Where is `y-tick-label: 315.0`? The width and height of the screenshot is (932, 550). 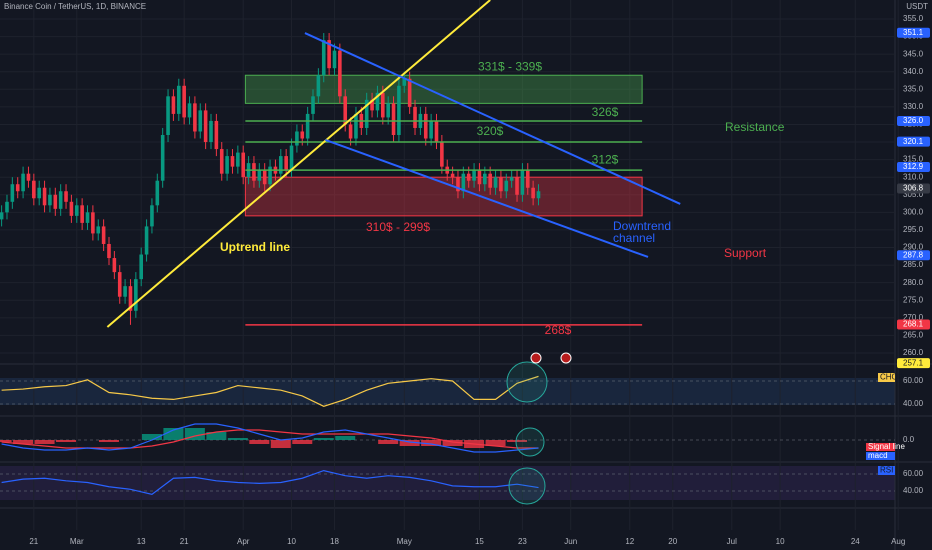 y-tick-label: 315.0 is located at coordinates (913, 159).